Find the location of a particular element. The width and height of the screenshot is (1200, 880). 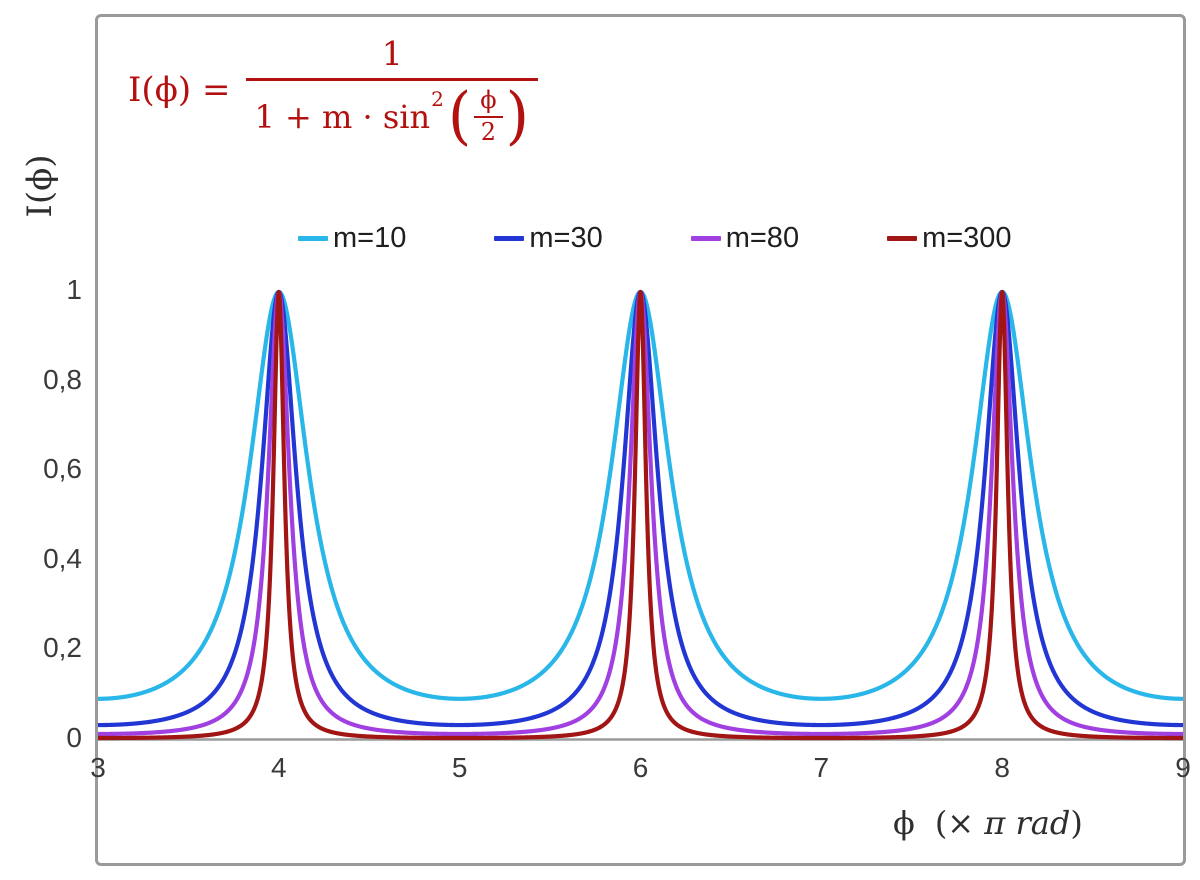

legend-label-m80: m=80 is located at coordinates (762, 238).